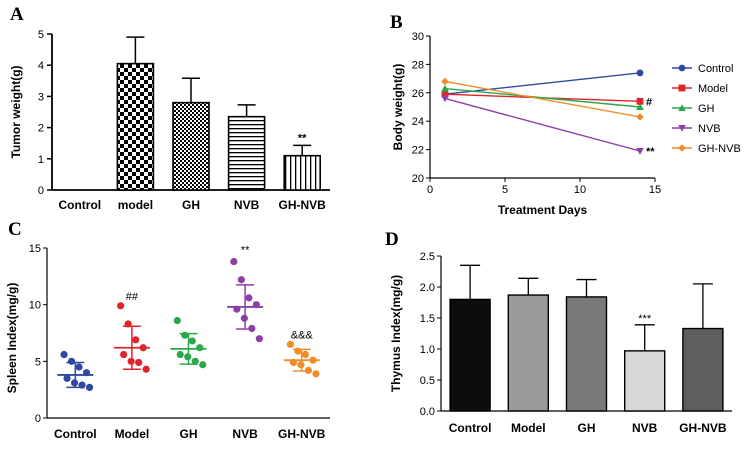 This screenshot has width=751, height=450. What do you see at coordinates (706, 109) in the screenshot?
I see `legend-label: GH` at bounding box center [706, 109].